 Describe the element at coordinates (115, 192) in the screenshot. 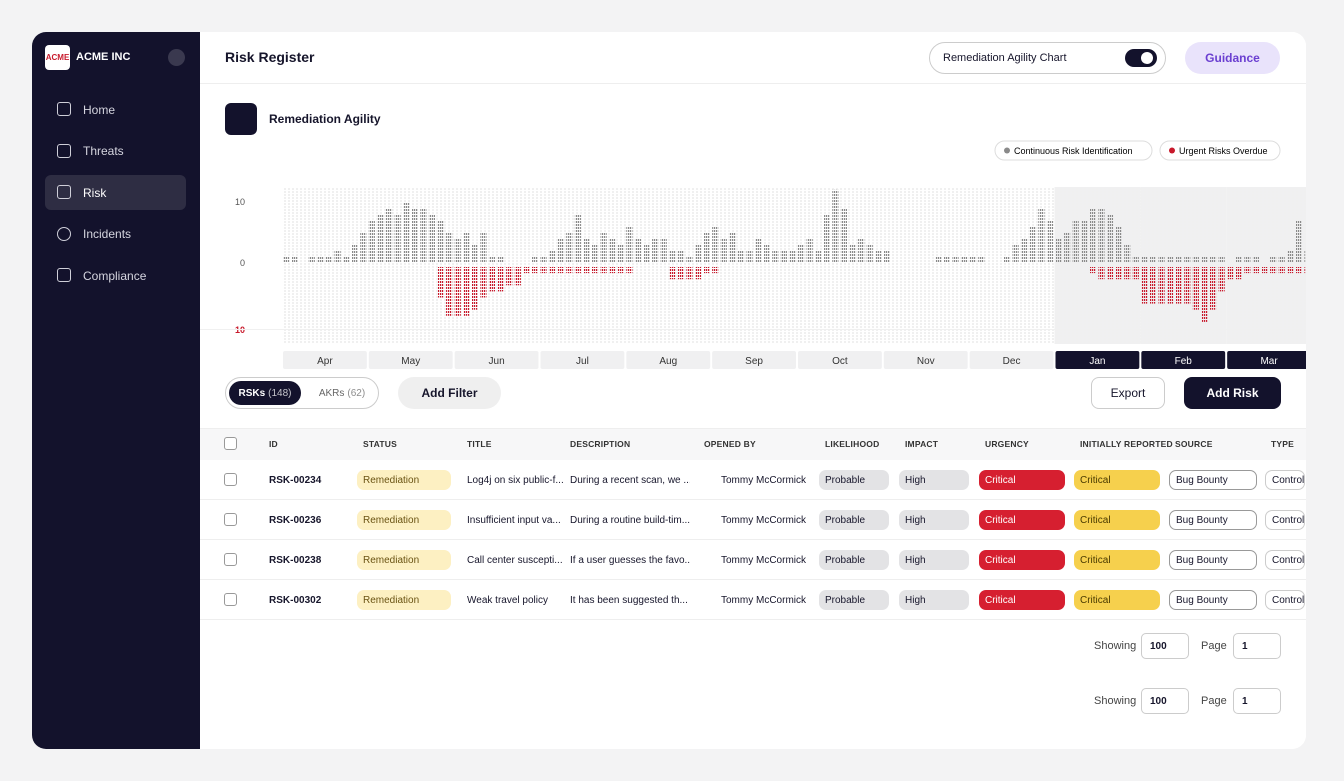

I see `nav-item: Risk` at that location.